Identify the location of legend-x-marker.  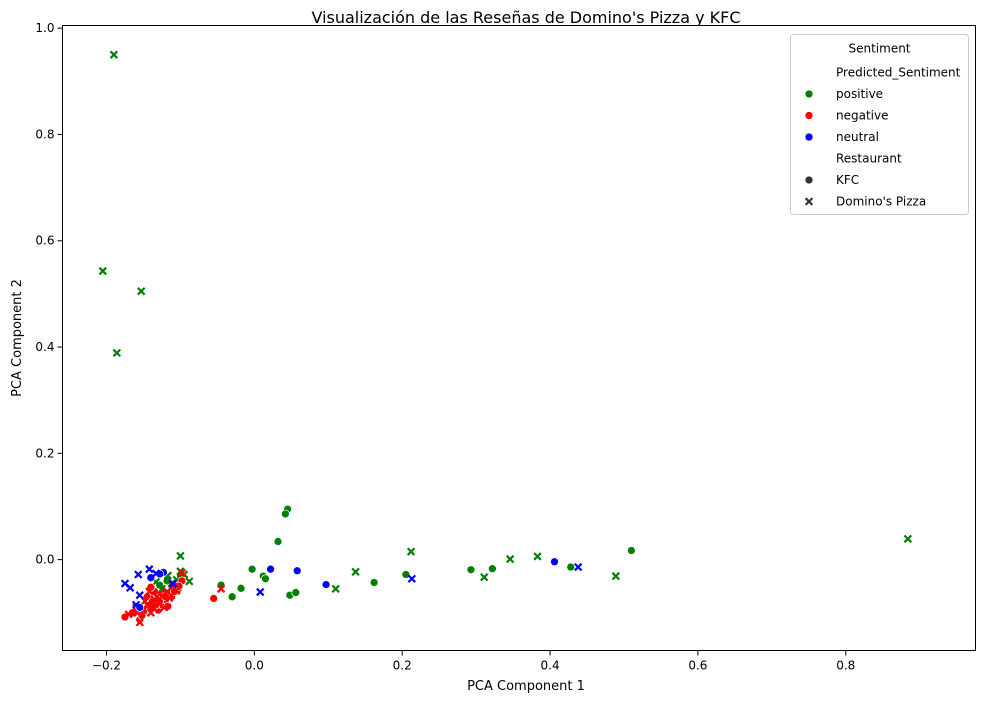
(809, 201).